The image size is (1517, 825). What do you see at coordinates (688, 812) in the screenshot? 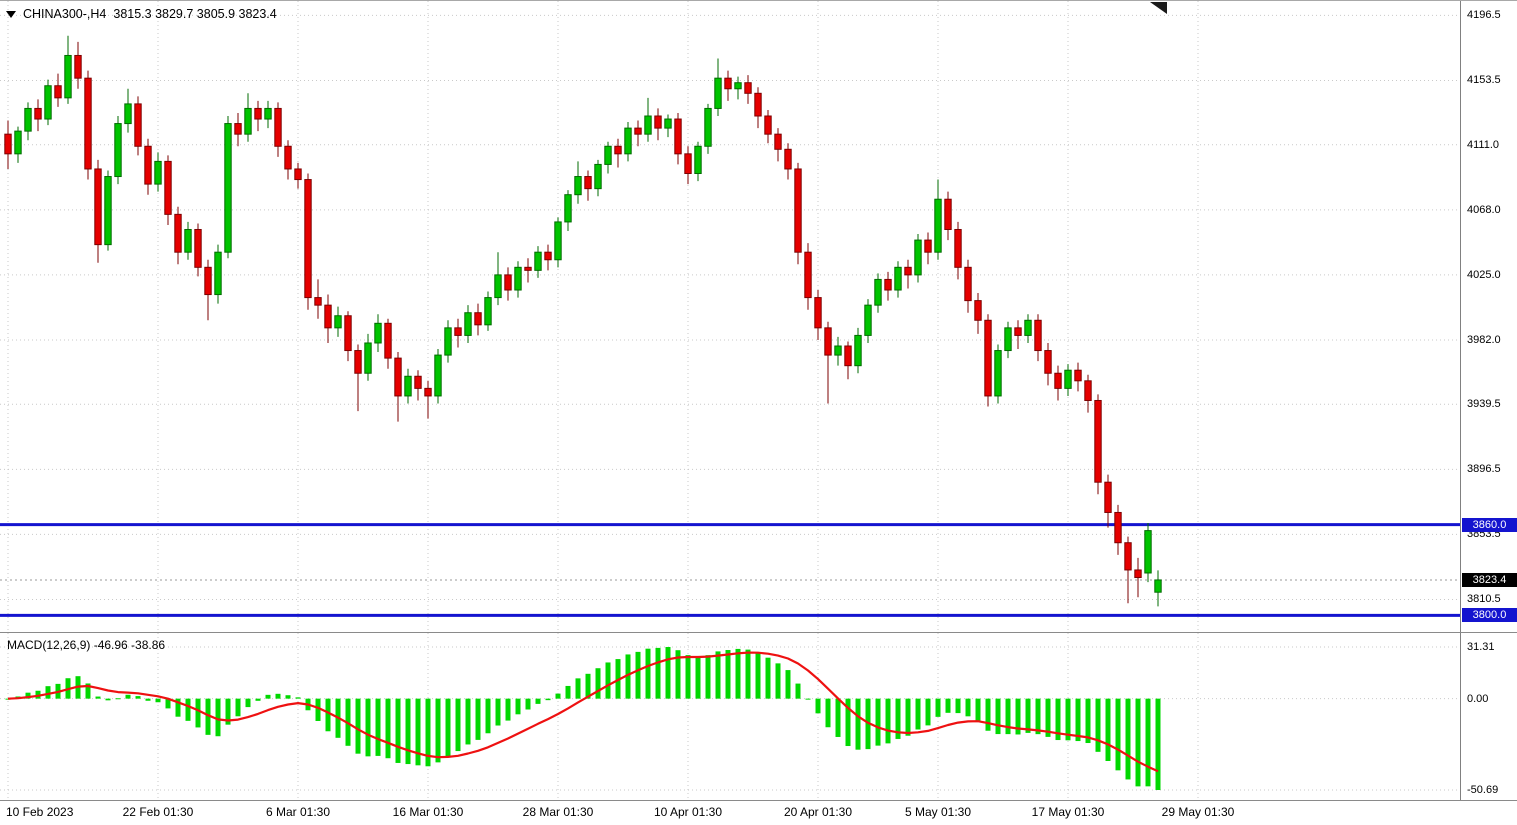
I see `time-axis-label: 10 Apr 01:30` at bounding box center [688, 812].